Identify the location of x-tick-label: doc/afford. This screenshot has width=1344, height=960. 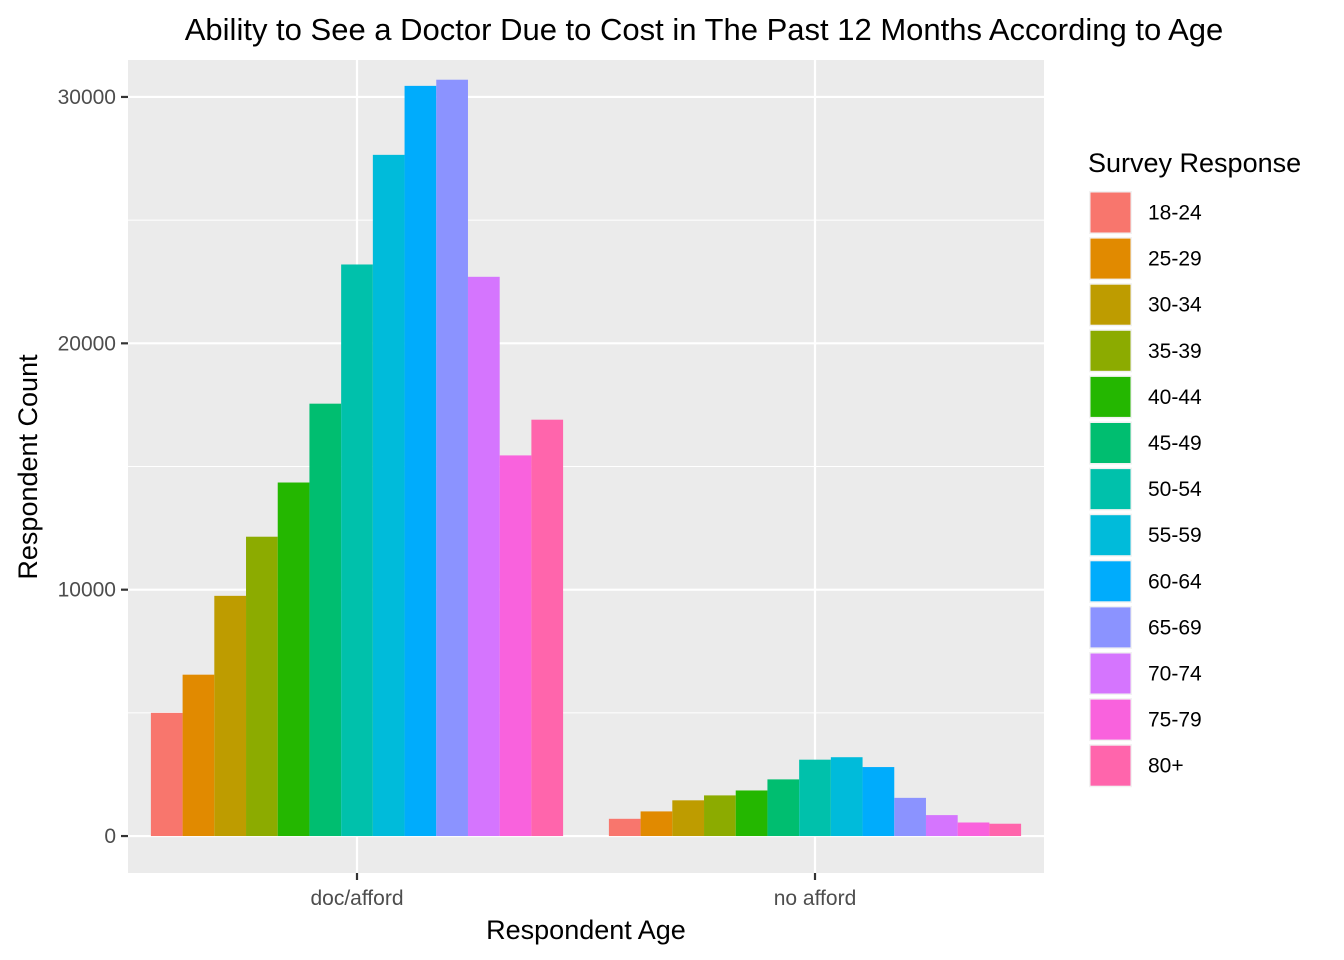
(356, 898).